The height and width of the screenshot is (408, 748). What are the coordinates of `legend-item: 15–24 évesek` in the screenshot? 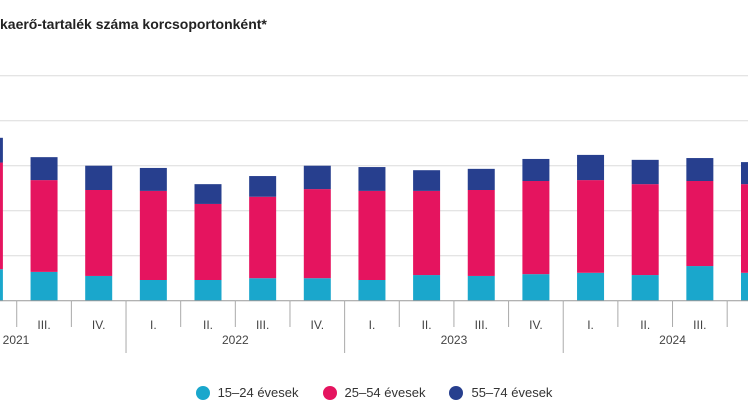 It's located at (247, 392).